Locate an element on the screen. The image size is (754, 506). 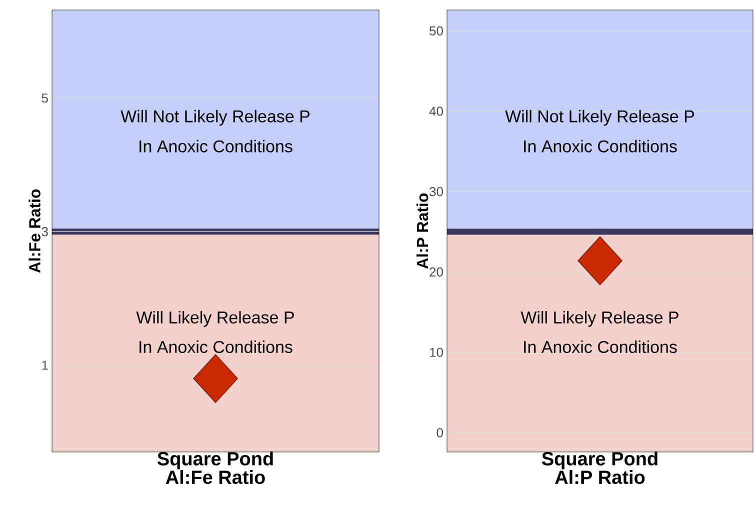
y-tick-label: 5 is located at coordinates (45, 98).